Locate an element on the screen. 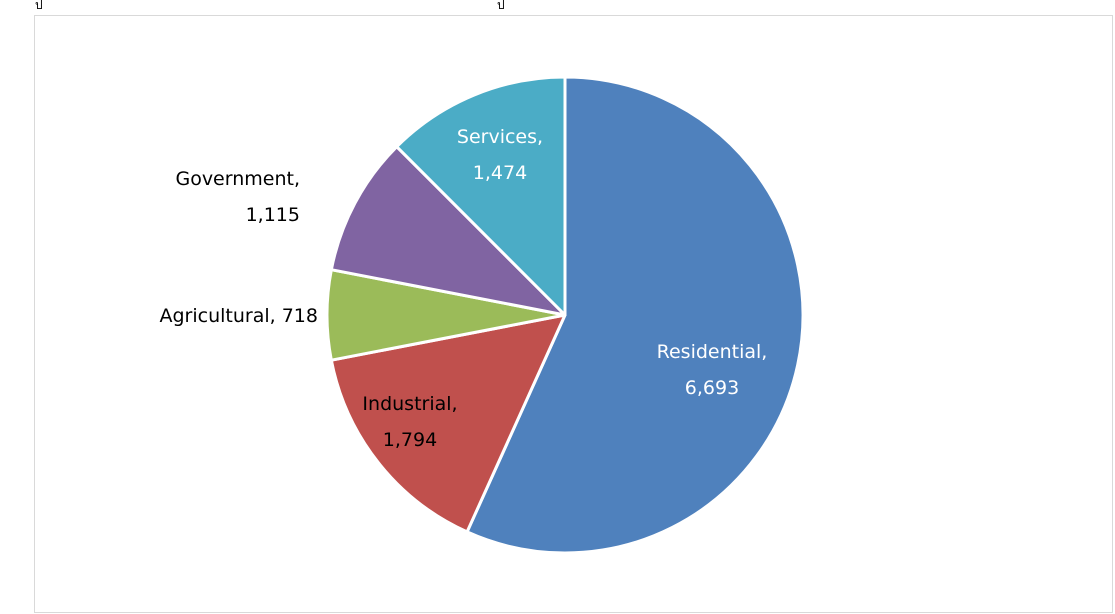 Image resolution: width=1115 pixels, height=614 pixels. data-label-value: 1,115 is located at coordinates (273, 215).